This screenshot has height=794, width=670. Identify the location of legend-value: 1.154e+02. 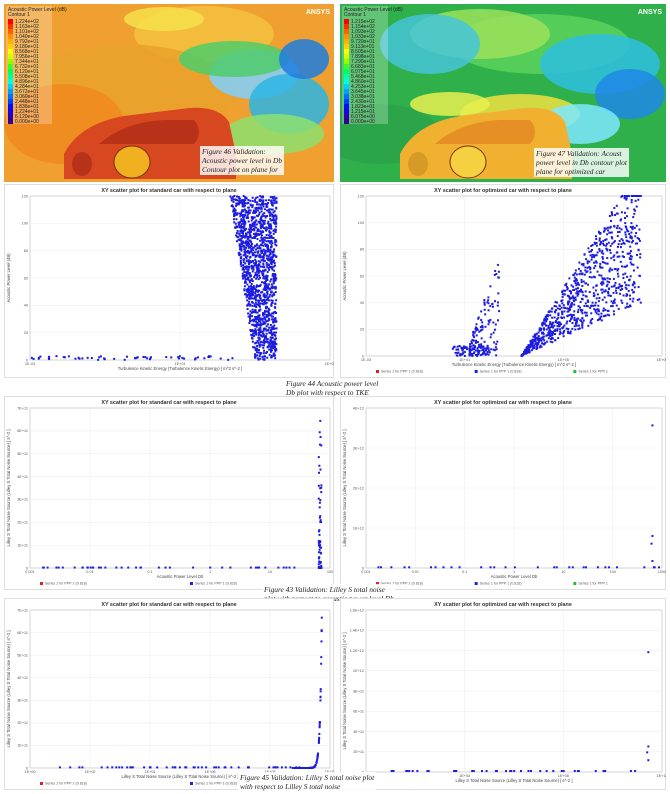
(363, 27).